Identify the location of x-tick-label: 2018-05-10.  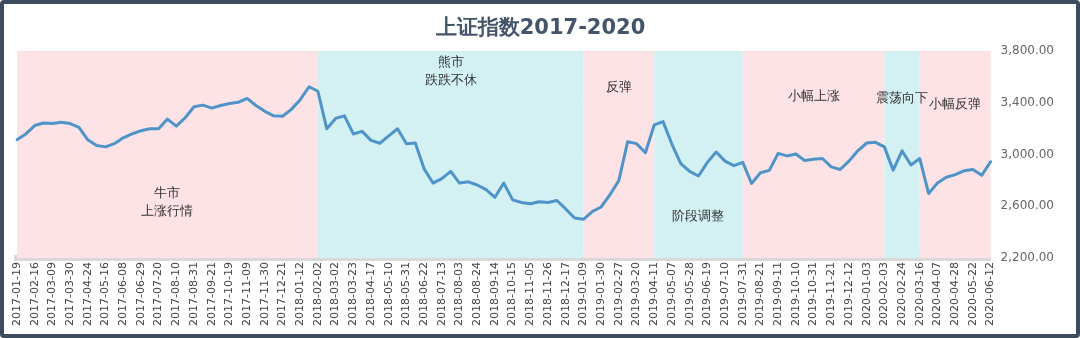
(388, 294).